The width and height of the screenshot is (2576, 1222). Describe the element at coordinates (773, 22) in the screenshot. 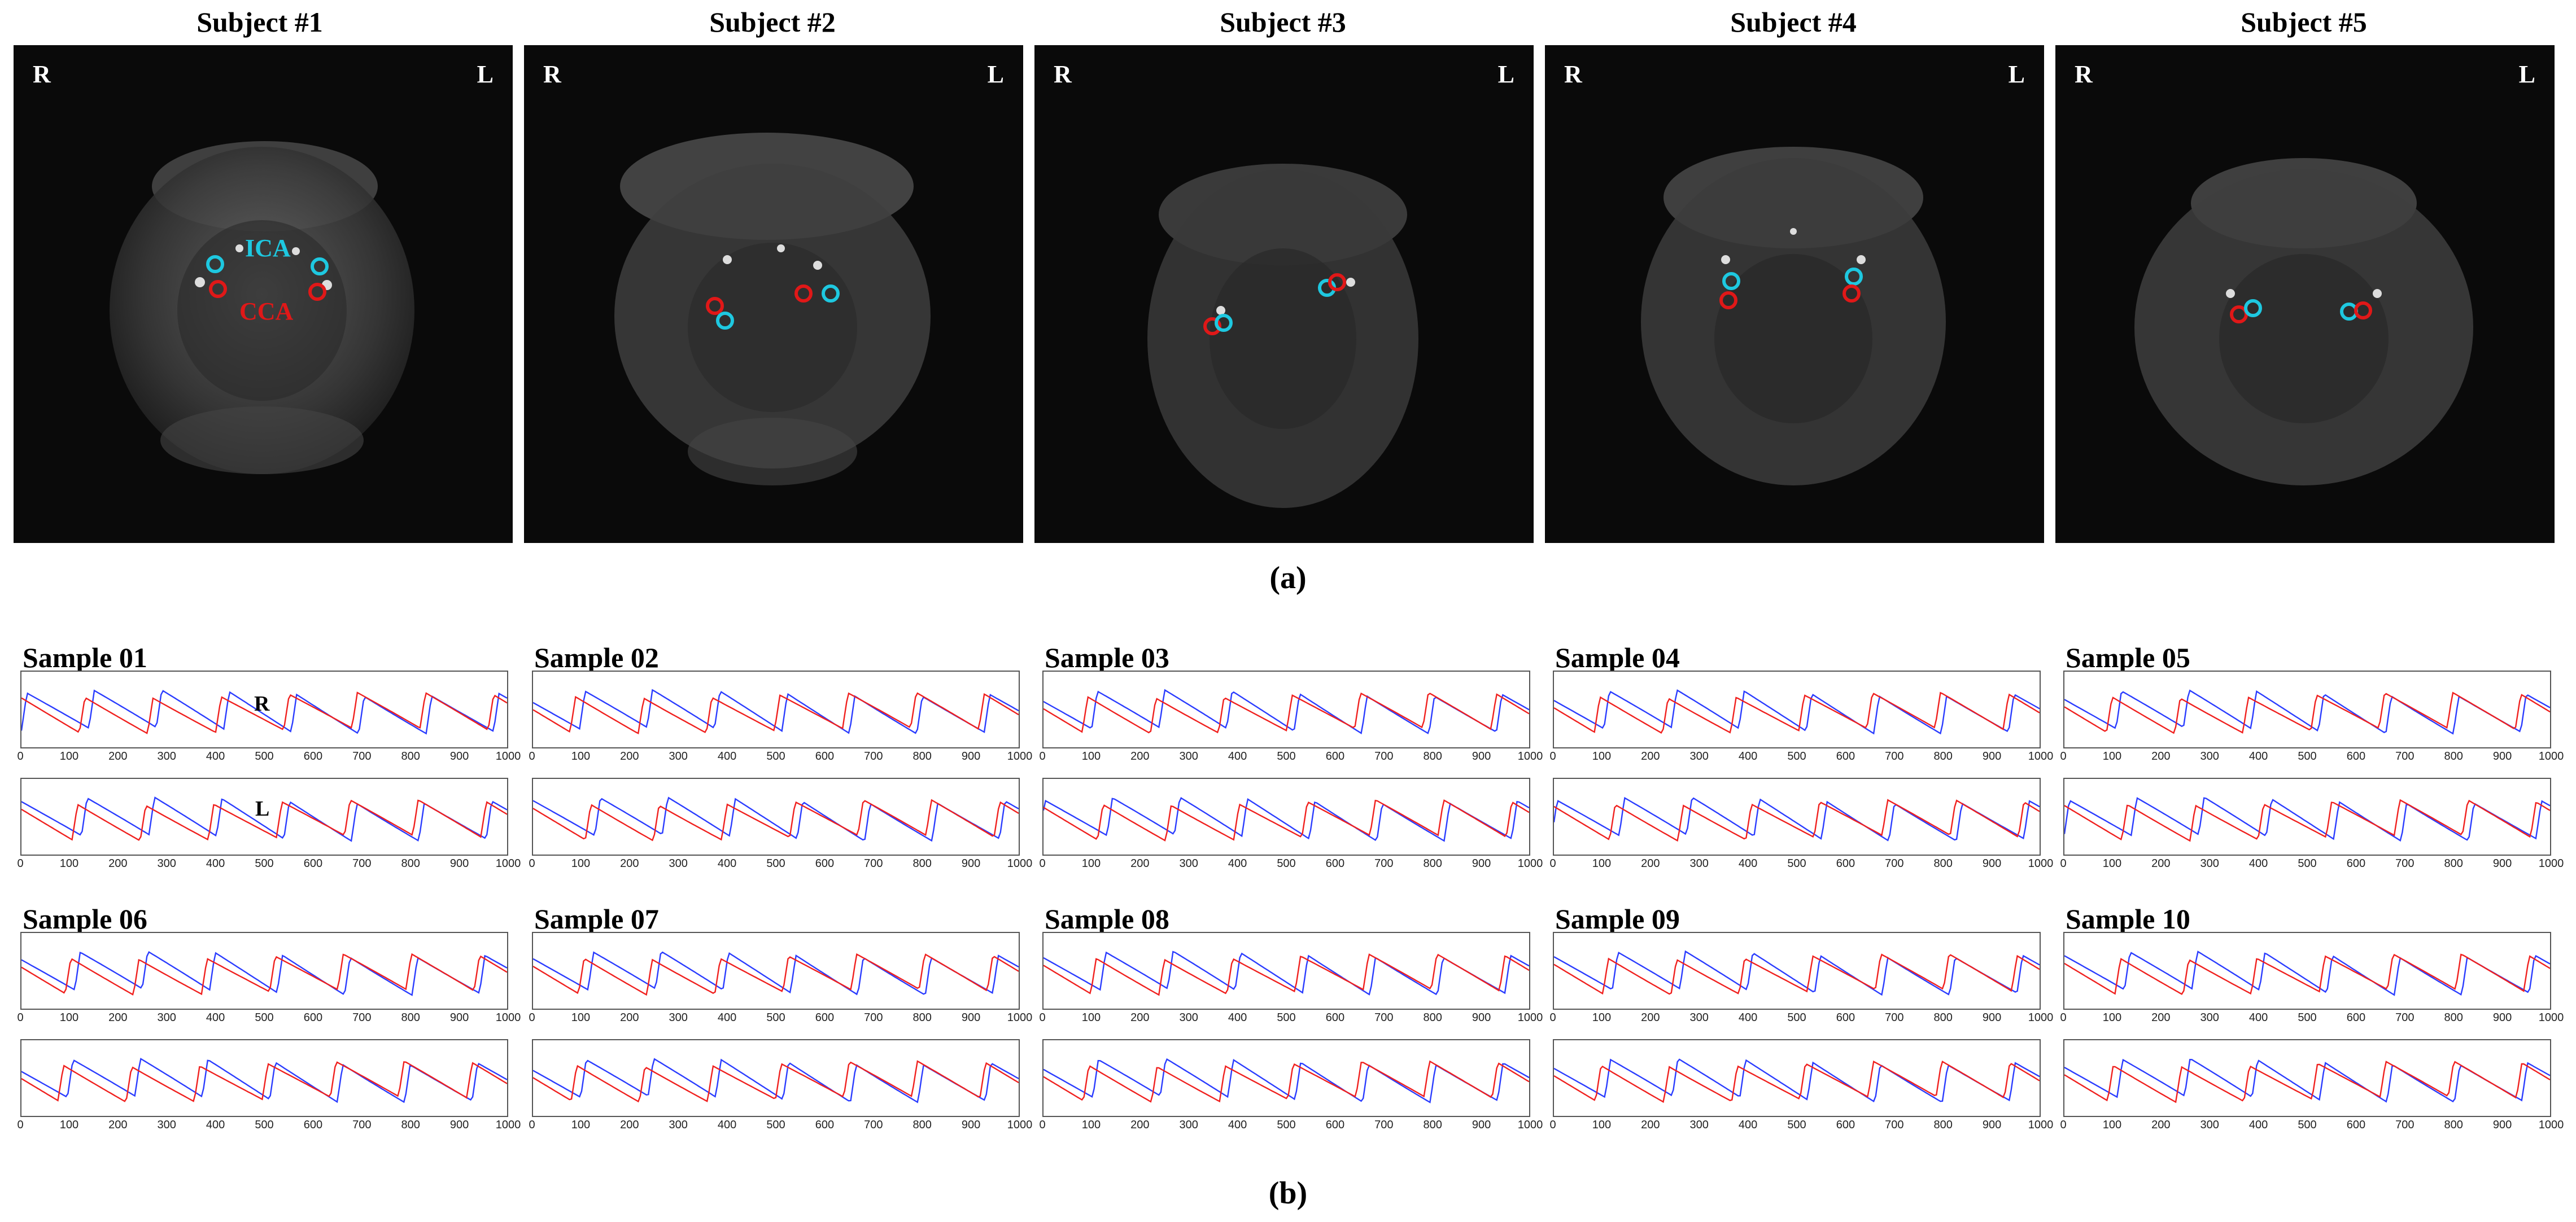

I see `subject-title-2: Subject #2` at that location.